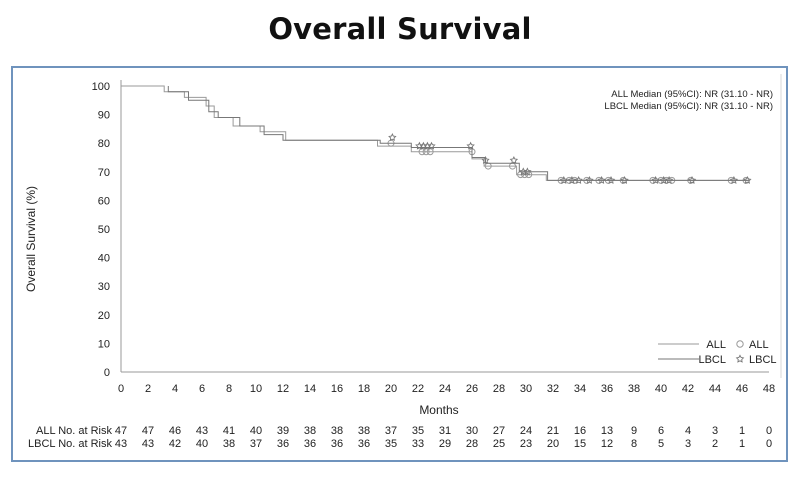  Describe the element at coordinates (283, 431) in the screenshot. I see `risk-value: 39` at that location.